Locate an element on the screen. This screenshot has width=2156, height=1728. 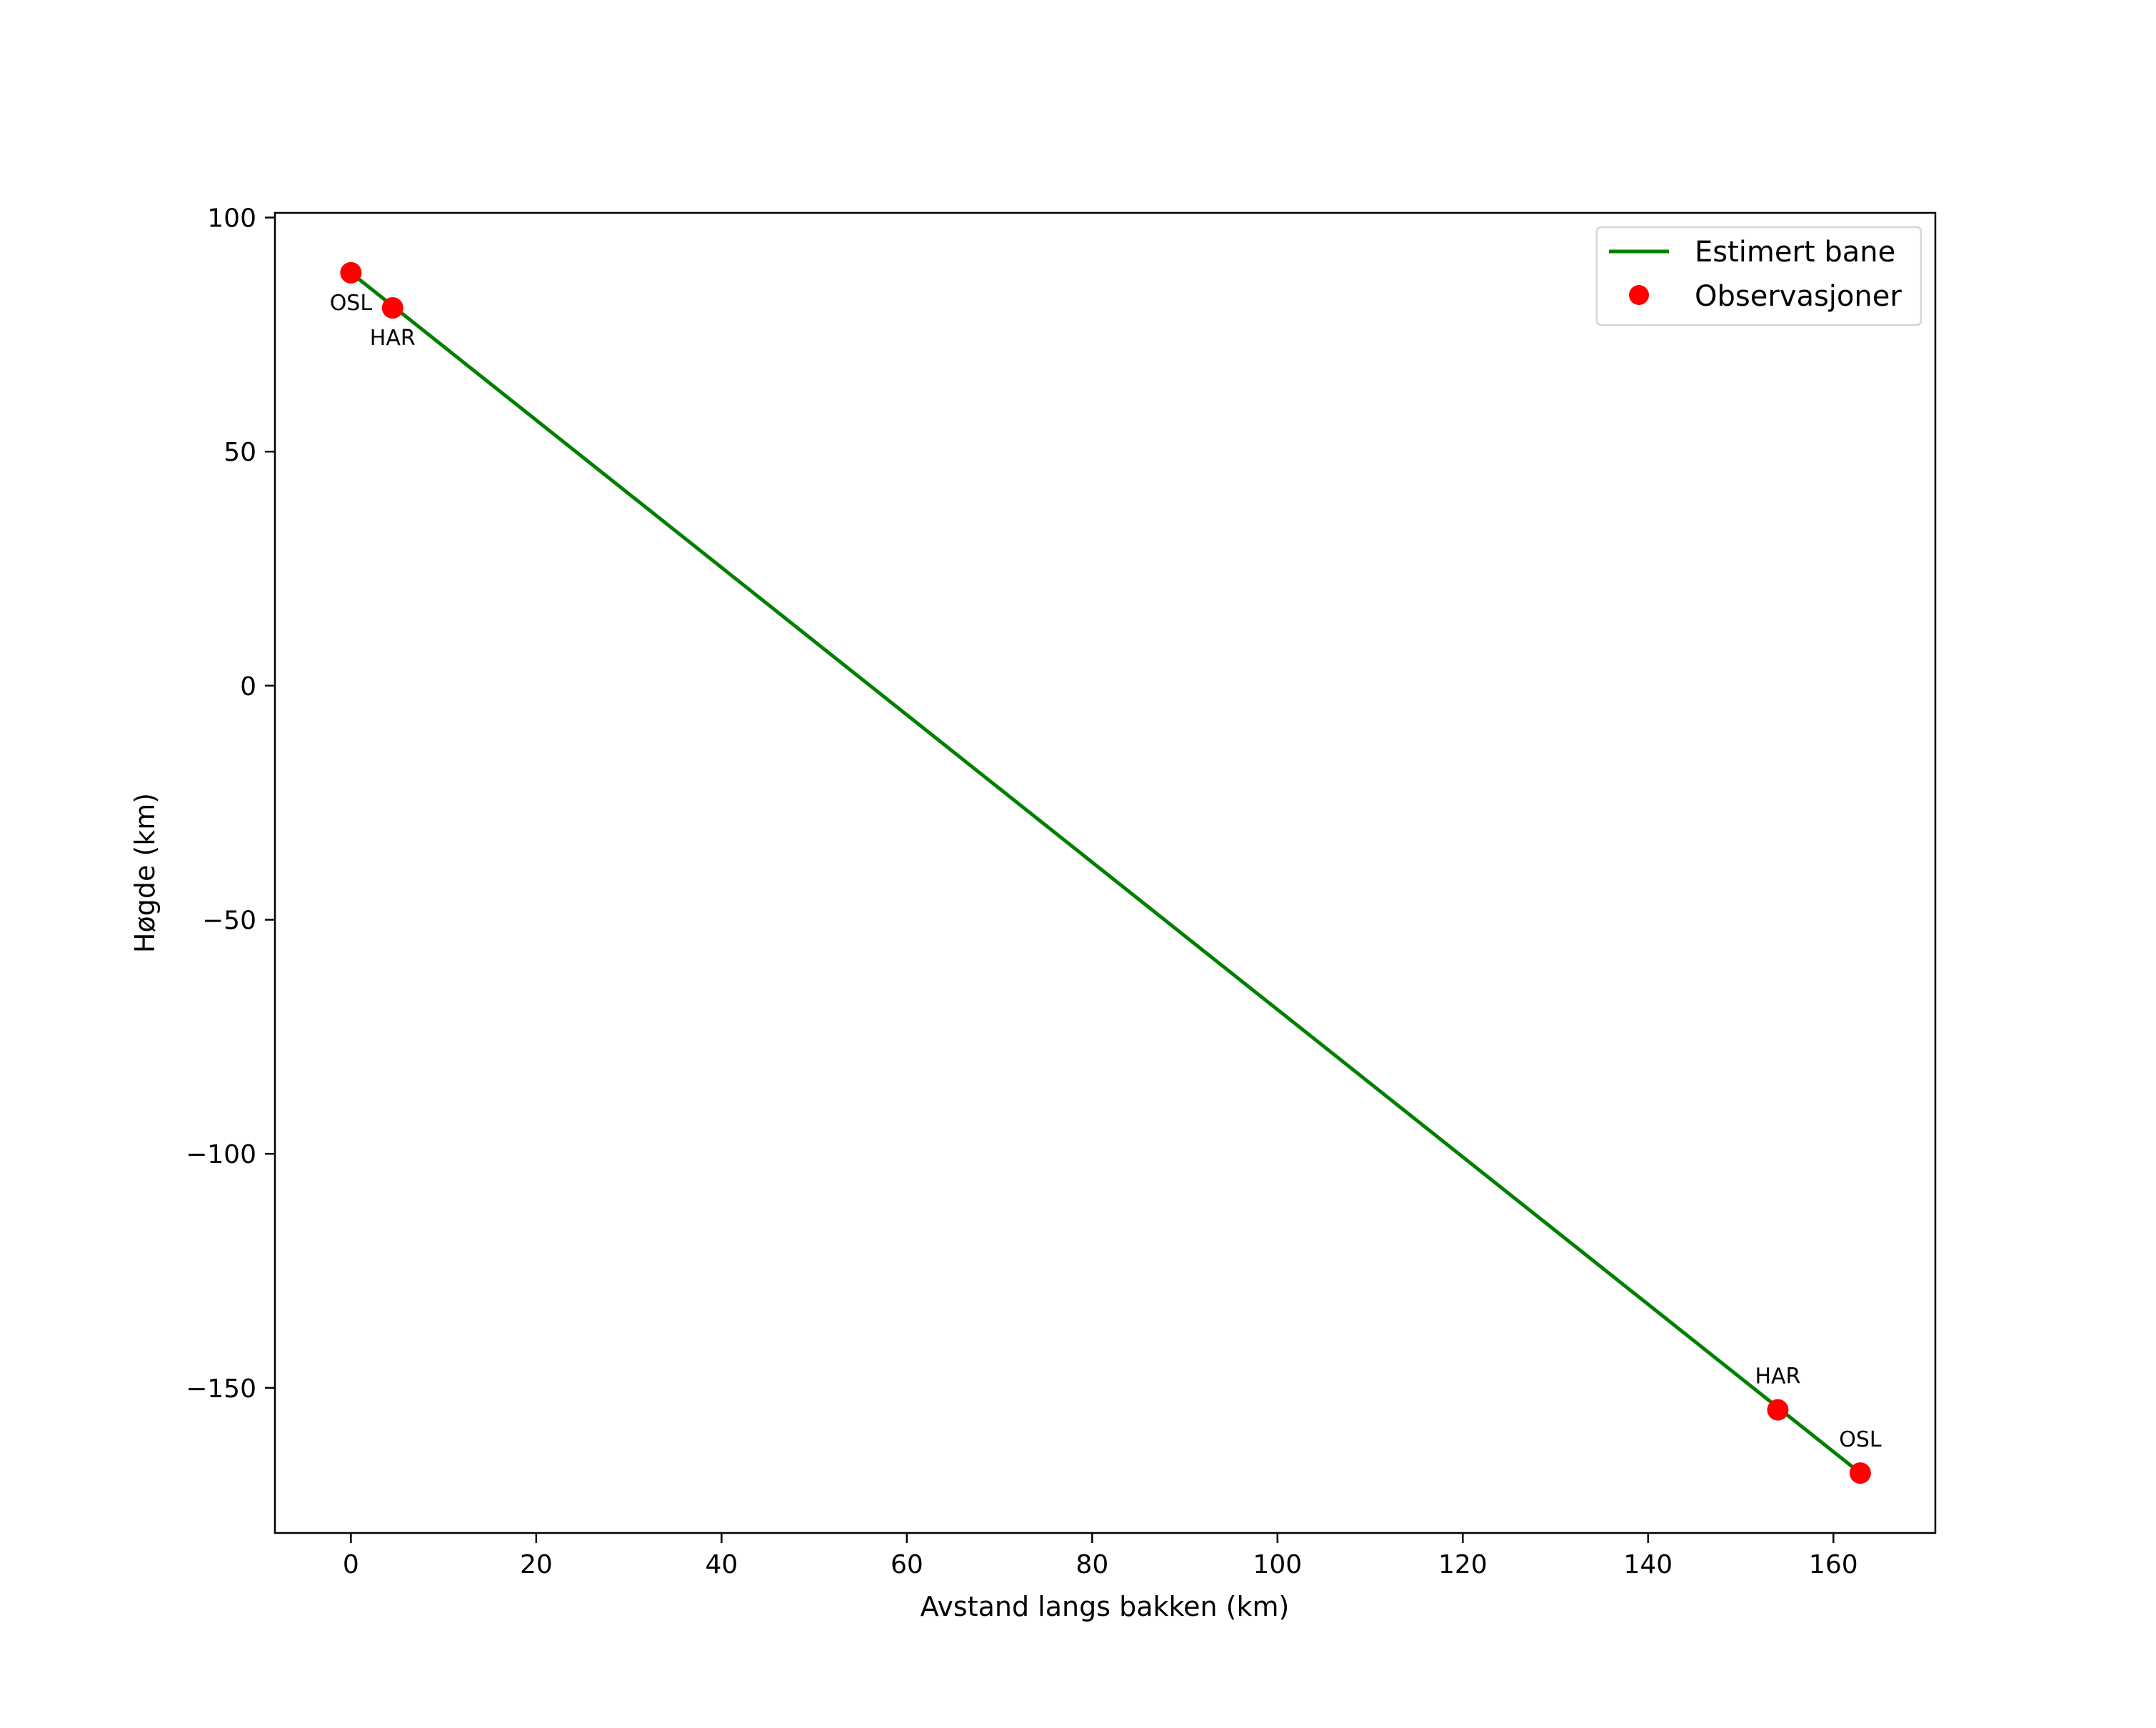
x-tick-label: 120 is located at coordinates (1463, 1564).